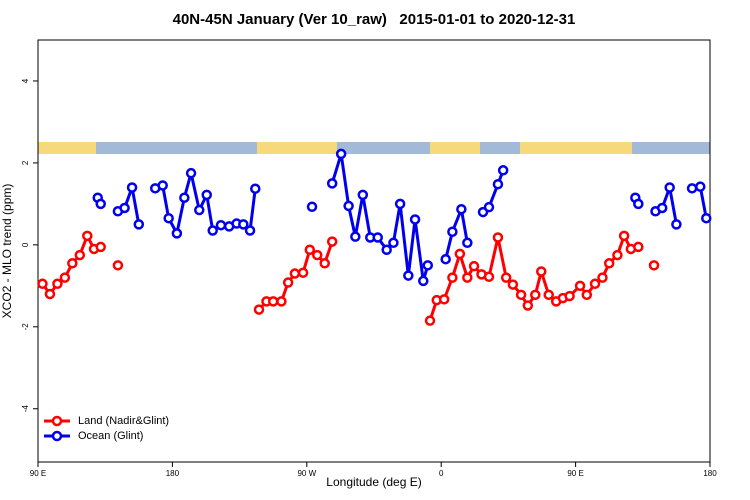 The image size is (750, 500). I want to click on y-tick-label: 0, so click(25, 244).